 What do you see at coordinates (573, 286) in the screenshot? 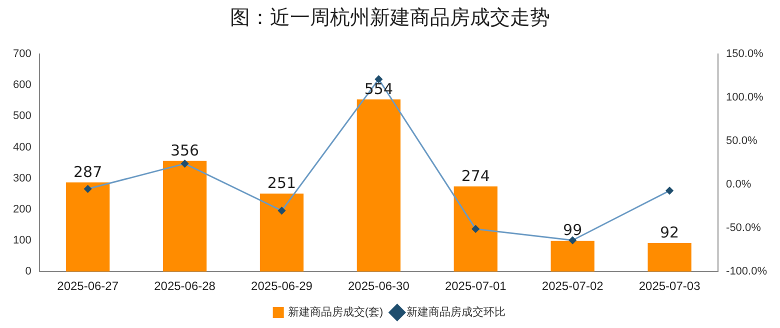
I see `x-tick-label: 2025-07-02` at bounding box center [573, 286].